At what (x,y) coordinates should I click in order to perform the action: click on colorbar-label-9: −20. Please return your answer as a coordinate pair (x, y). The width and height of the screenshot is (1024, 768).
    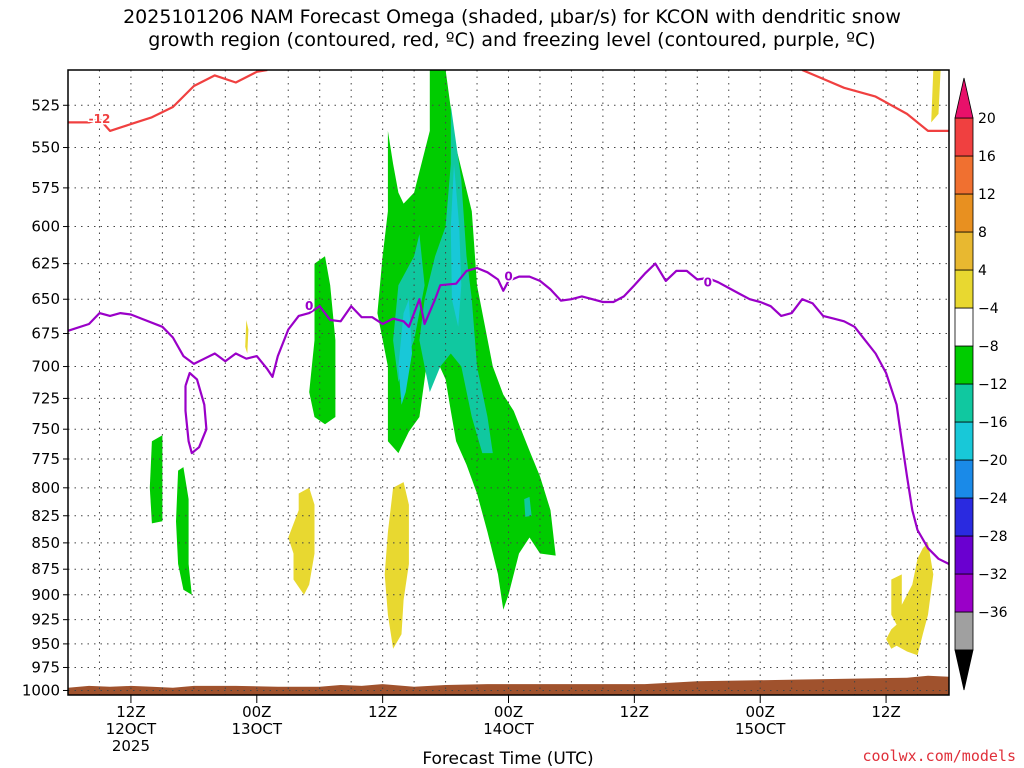
    Looking at the image, I should click on (993, 461).